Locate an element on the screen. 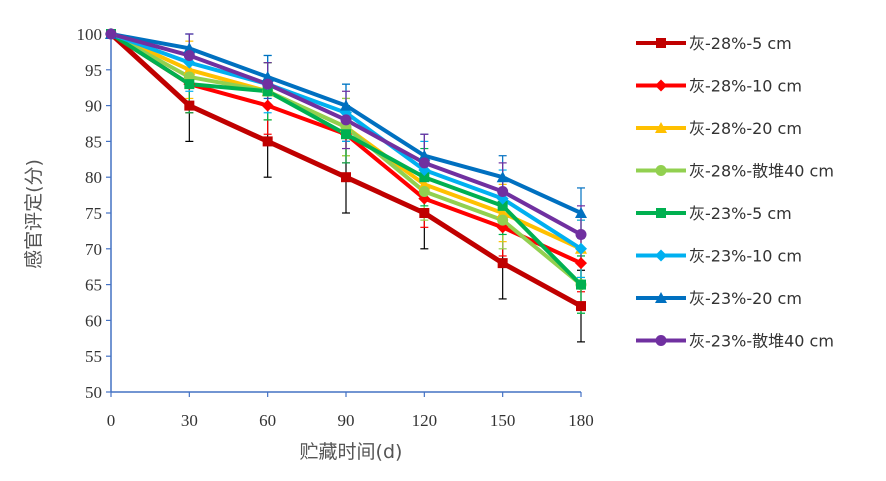  legend-label: 灰-28%-散堆40 cm is located at coordinates (761, 171).